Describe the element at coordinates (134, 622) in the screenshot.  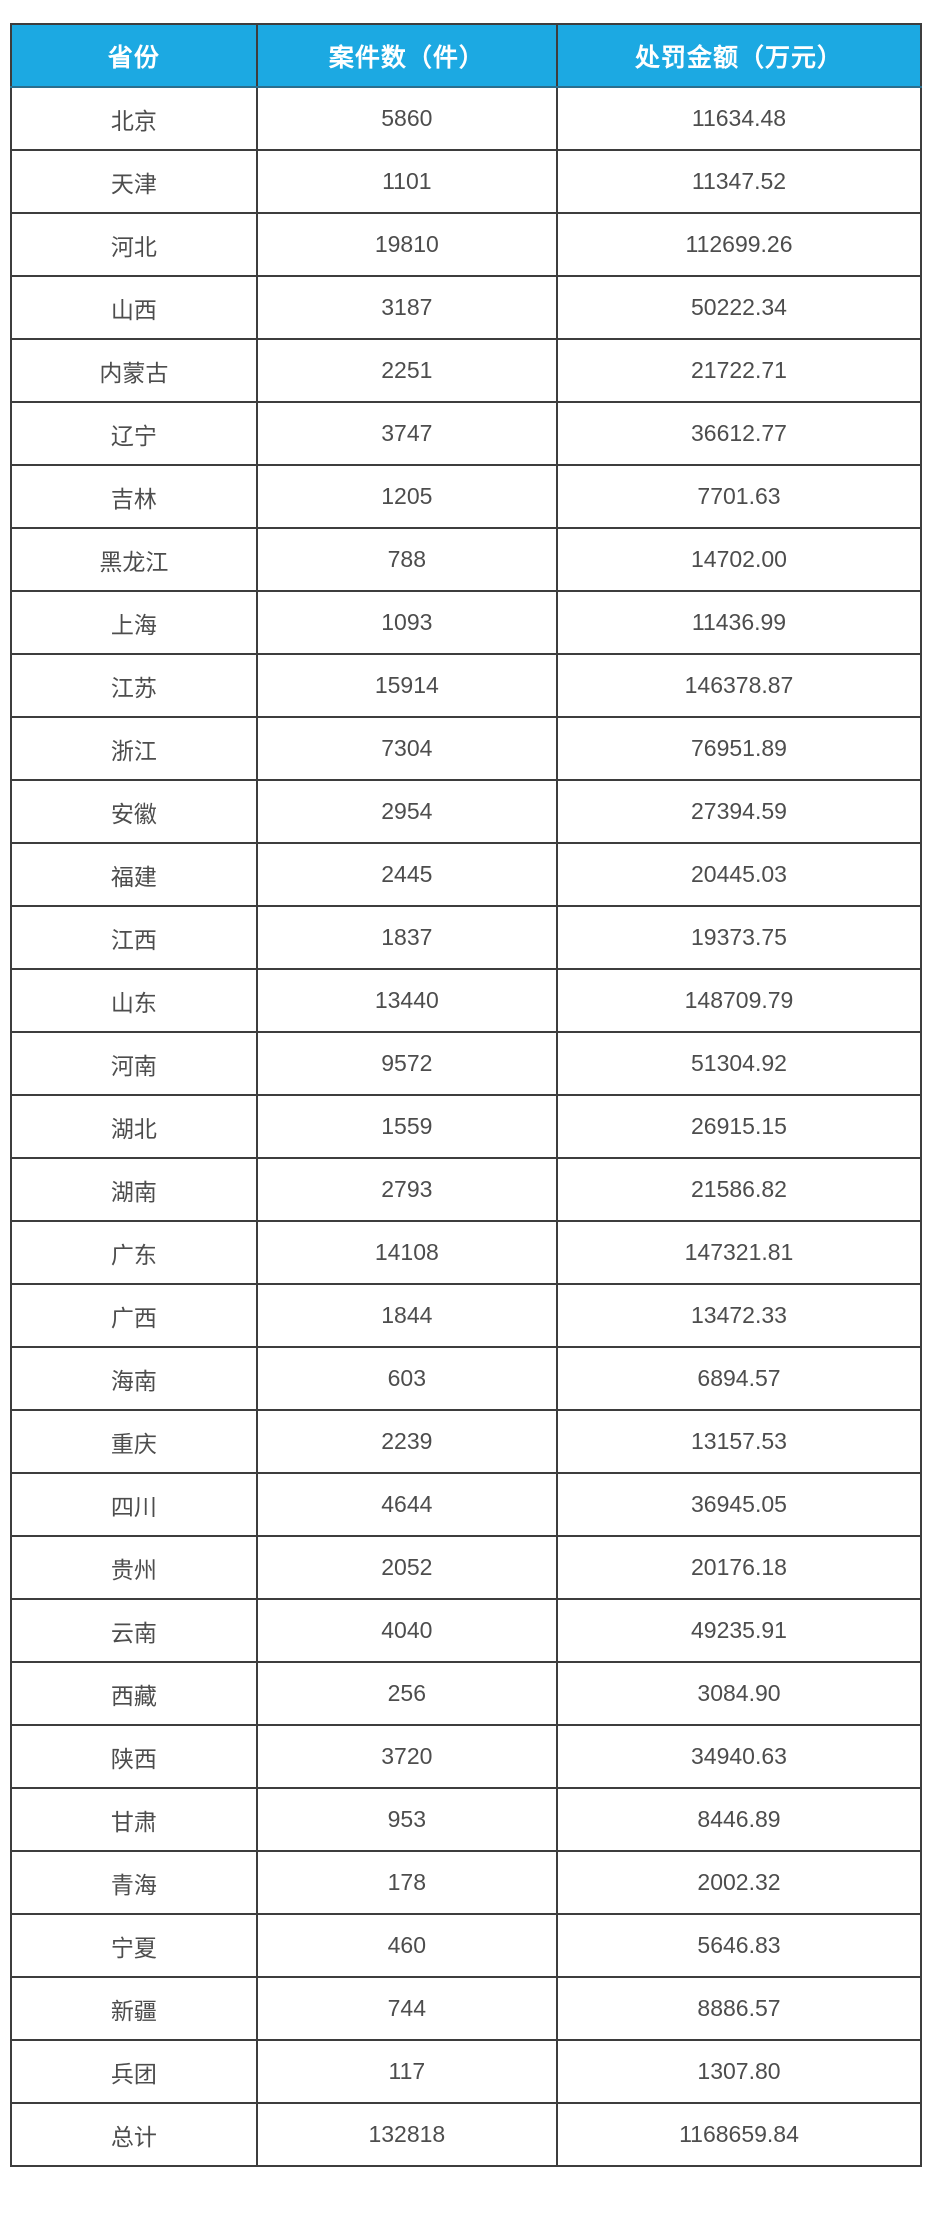
I see `cell-province: 上海` at that location.